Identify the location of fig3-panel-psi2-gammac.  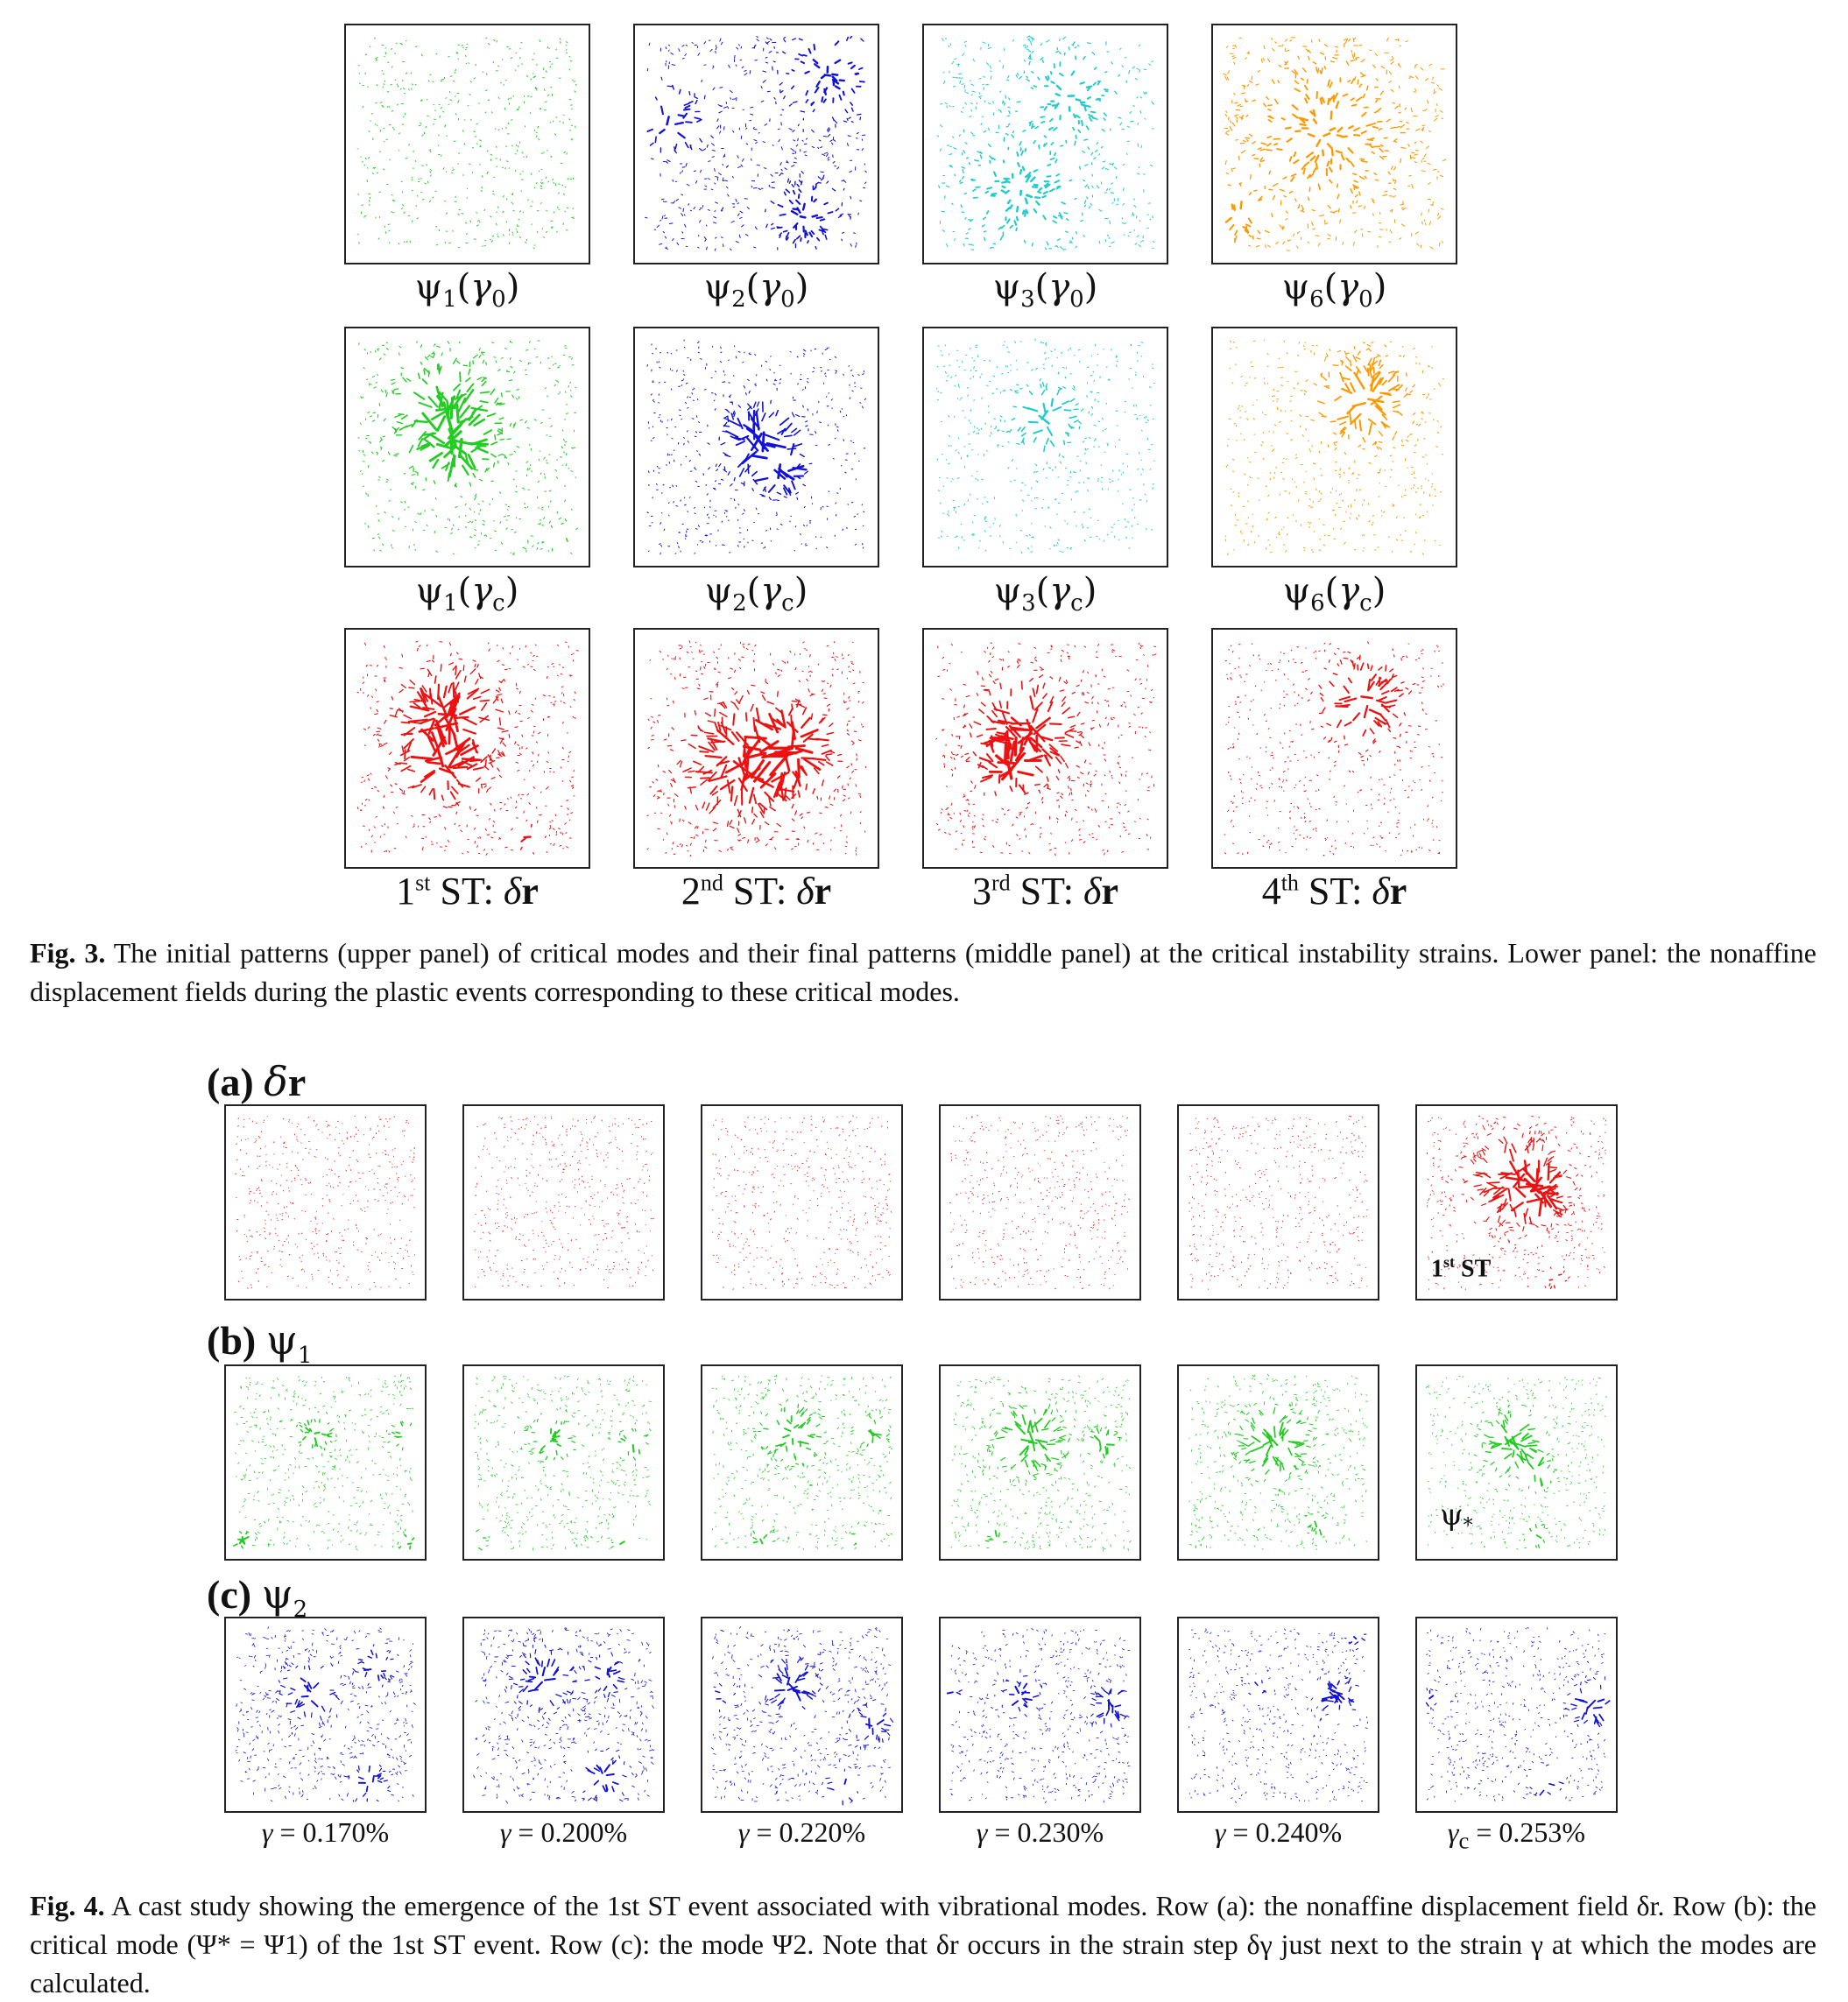
(756, 447).